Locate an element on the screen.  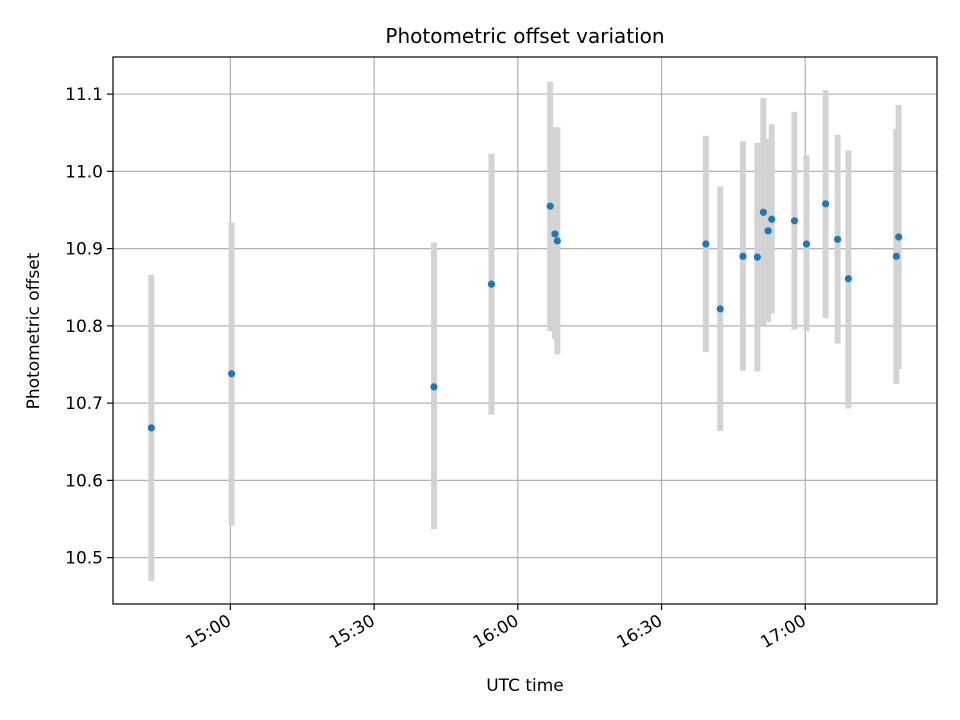
y-tick-label: 10.7 is located at coordinates (84, 404).